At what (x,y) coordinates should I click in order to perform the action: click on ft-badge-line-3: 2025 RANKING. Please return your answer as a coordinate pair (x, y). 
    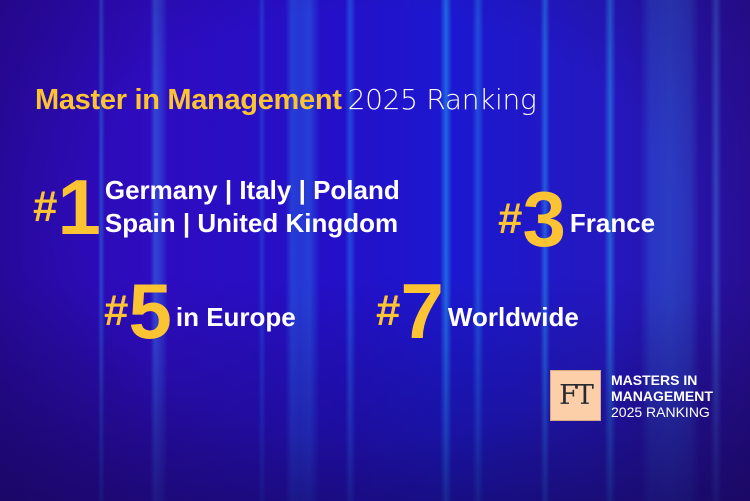
    Looking at the image, I should click on (660, 411).